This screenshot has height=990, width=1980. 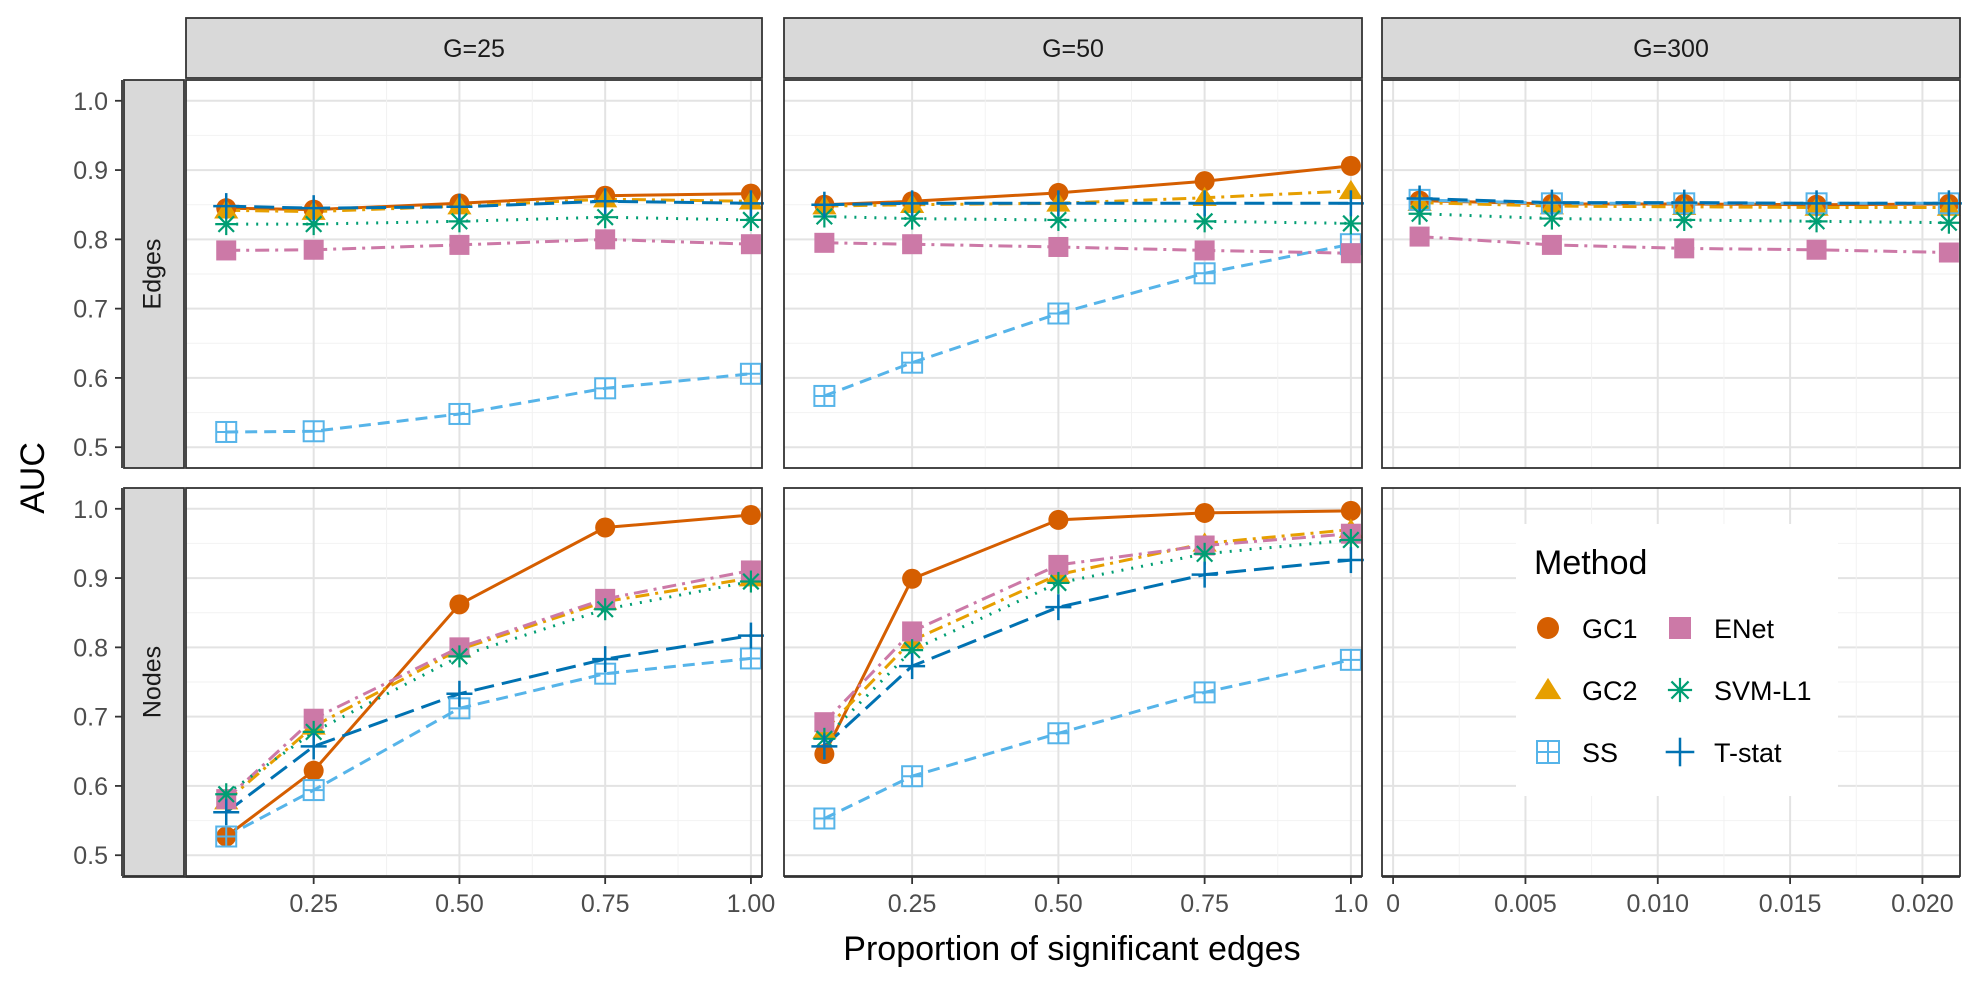 I want to click on x-tick-label: 0.25, so click(x=912, y=904).